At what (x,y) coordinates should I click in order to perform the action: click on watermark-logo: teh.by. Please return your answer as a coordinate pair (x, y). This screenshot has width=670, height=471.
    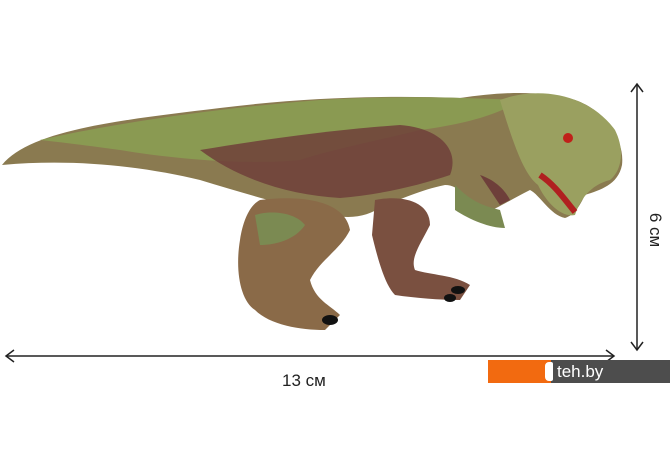
    Looking at the image, I should click on (579, 371).